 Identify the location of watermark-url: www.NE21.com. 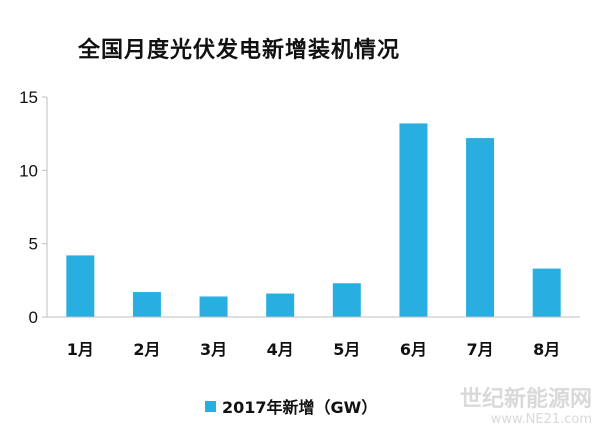
(541, 419).